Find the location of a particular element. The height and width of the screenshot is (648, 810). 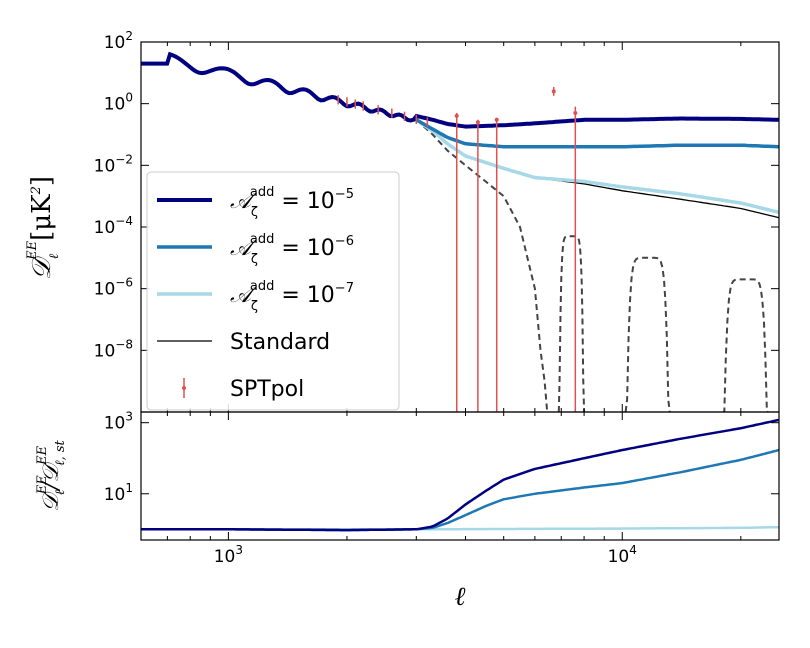

x-axis-label: ℓ is located at coordinates (460, 597).